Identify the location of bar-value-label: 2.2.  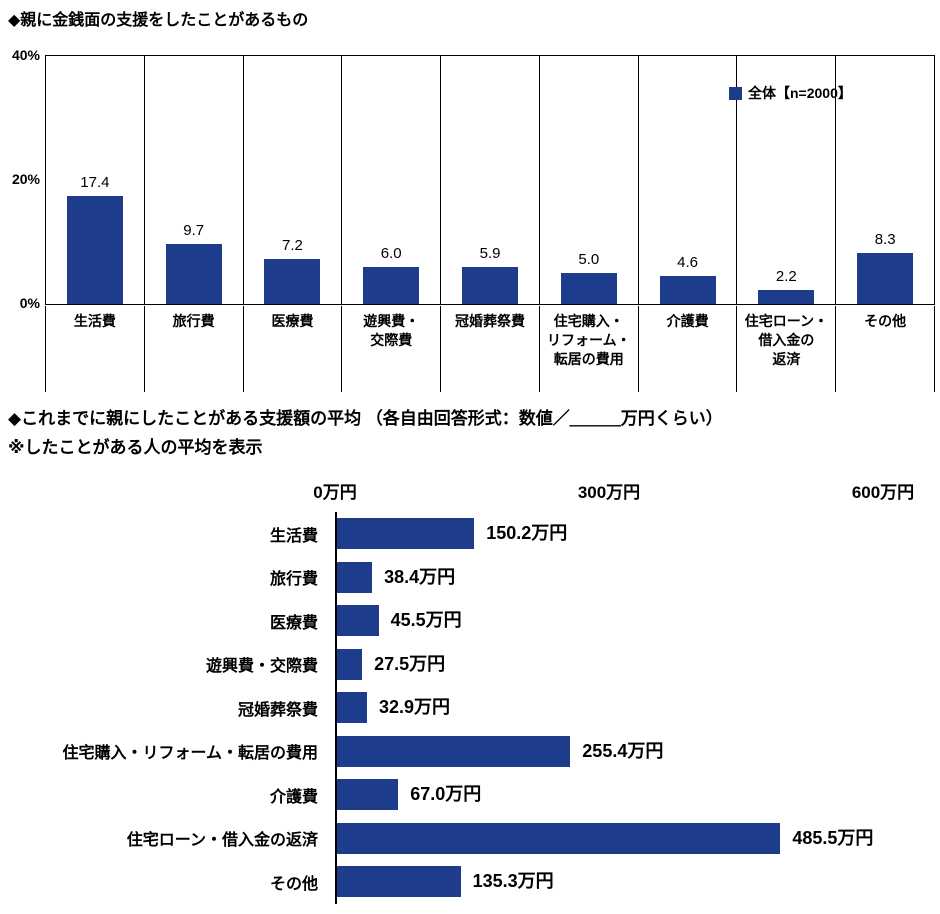
(786, 277).